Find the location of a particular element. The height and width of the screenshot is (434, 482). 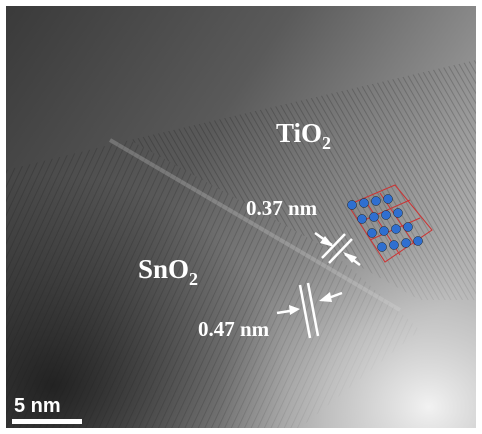

tio2-label: TiO2 is located at coordinates (303, 135).